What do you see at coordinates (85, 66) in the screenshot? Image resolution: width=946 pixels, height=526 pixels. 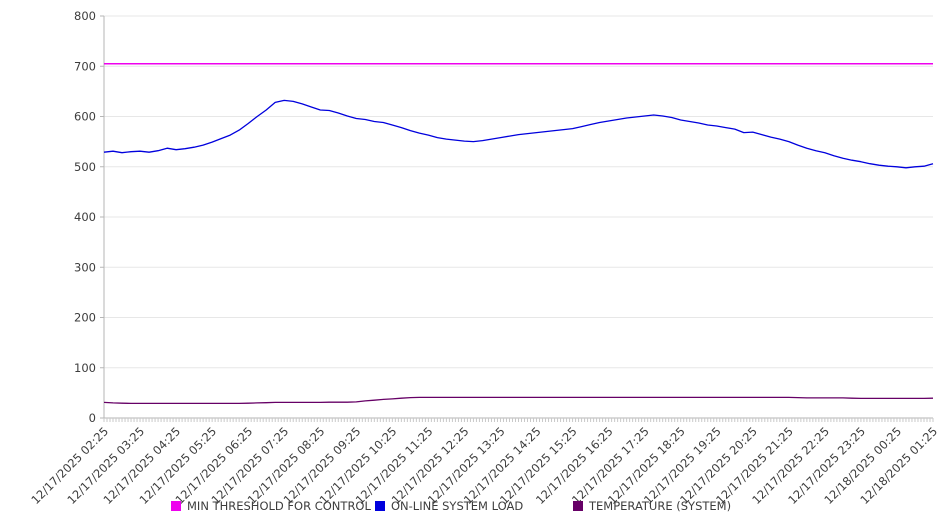 I see `svg-text: 700` at bounding box center [85, 66].